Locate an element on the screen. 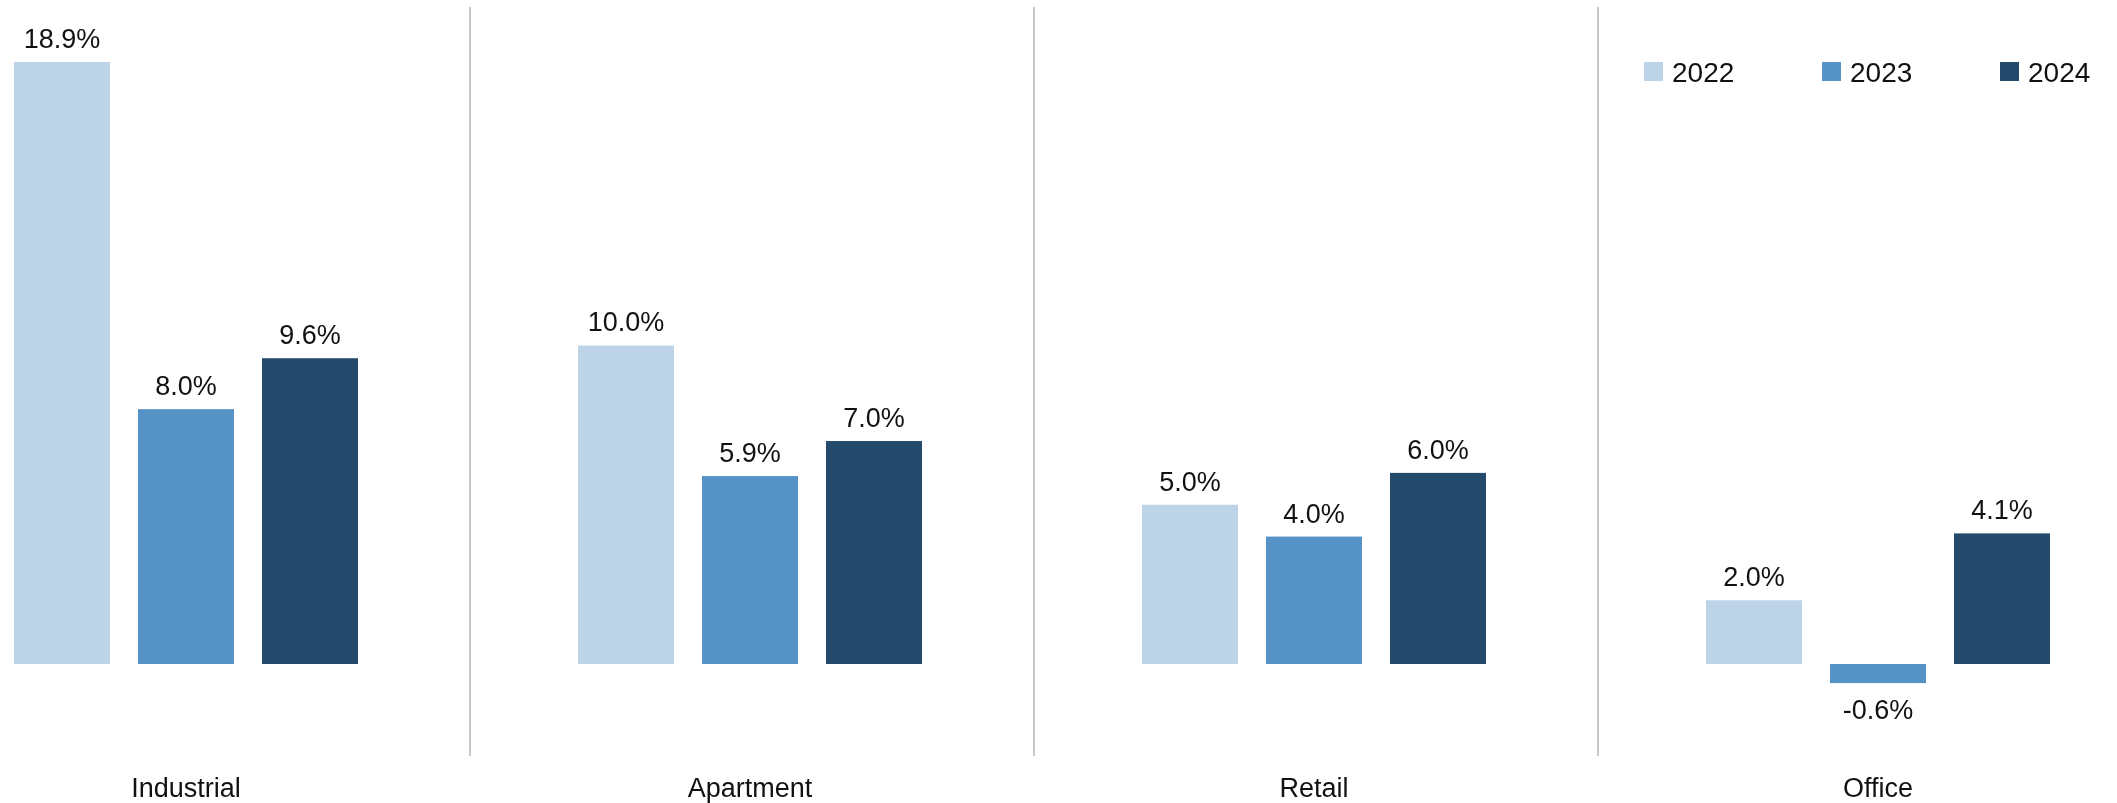 The height and width of the screenshot is (803, 2117). data-label: 5.0% is located at coordinates (1190, 481).